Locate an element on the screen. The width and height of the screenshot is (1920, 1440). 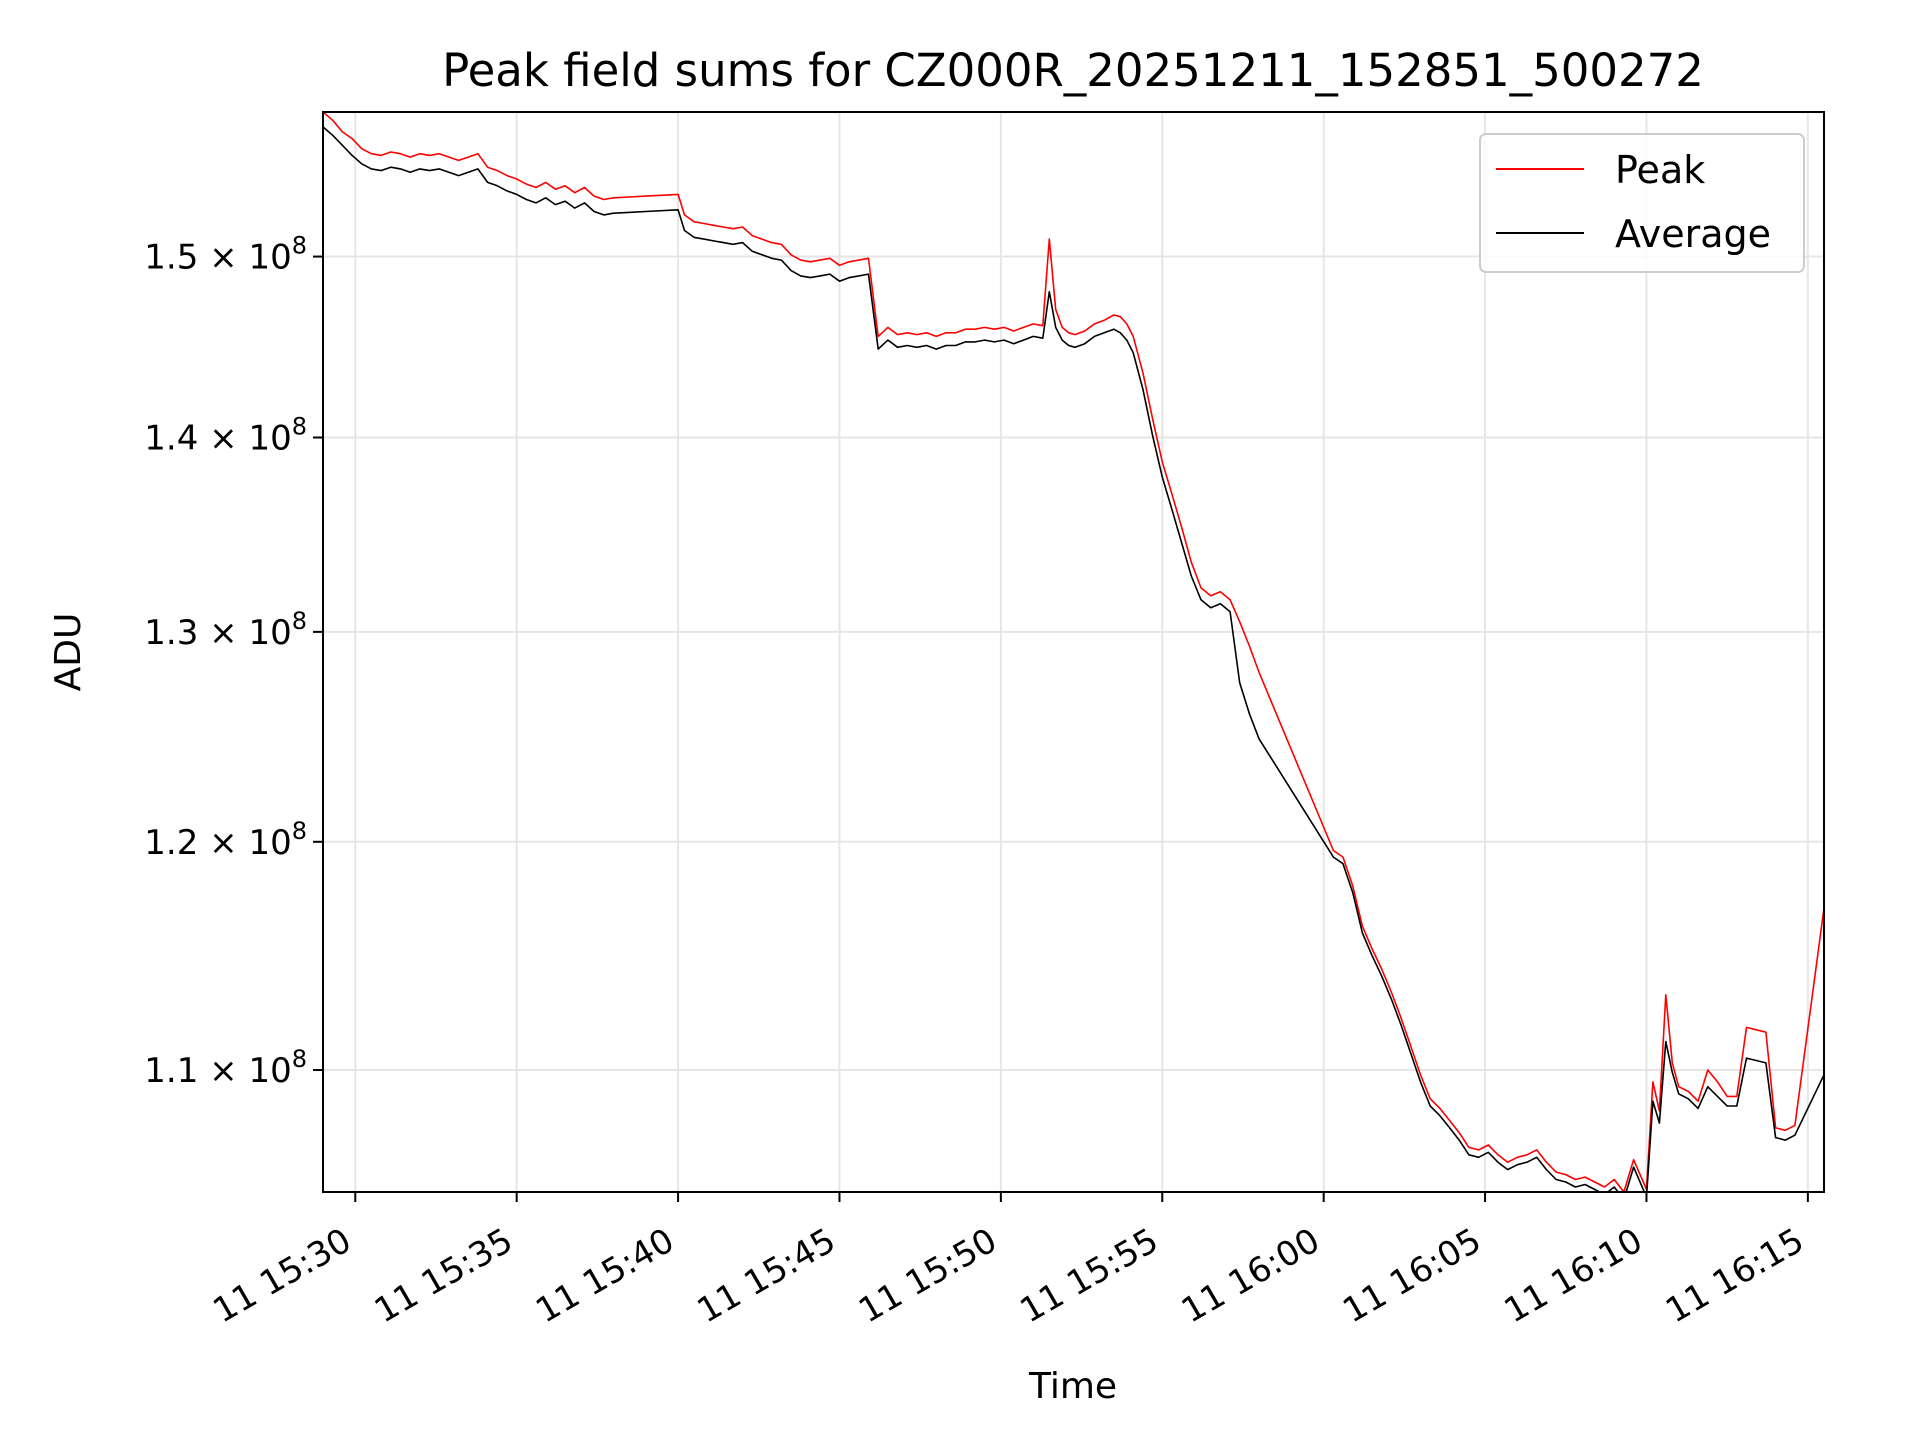
x-axis-label: Time is located at coordinates (1072, 1386).